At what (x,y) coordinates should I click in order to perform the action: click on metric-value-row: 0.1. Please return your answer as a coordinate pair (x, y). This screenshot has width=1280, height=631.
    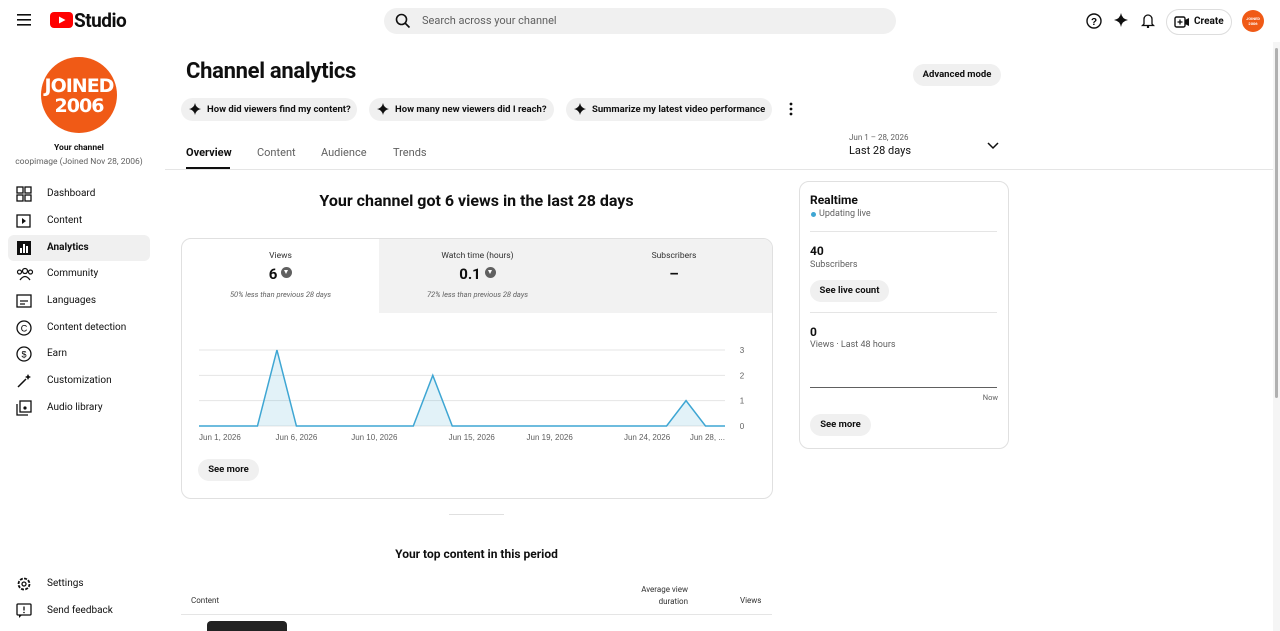
    Looking at the image, I should click on (477, 274).